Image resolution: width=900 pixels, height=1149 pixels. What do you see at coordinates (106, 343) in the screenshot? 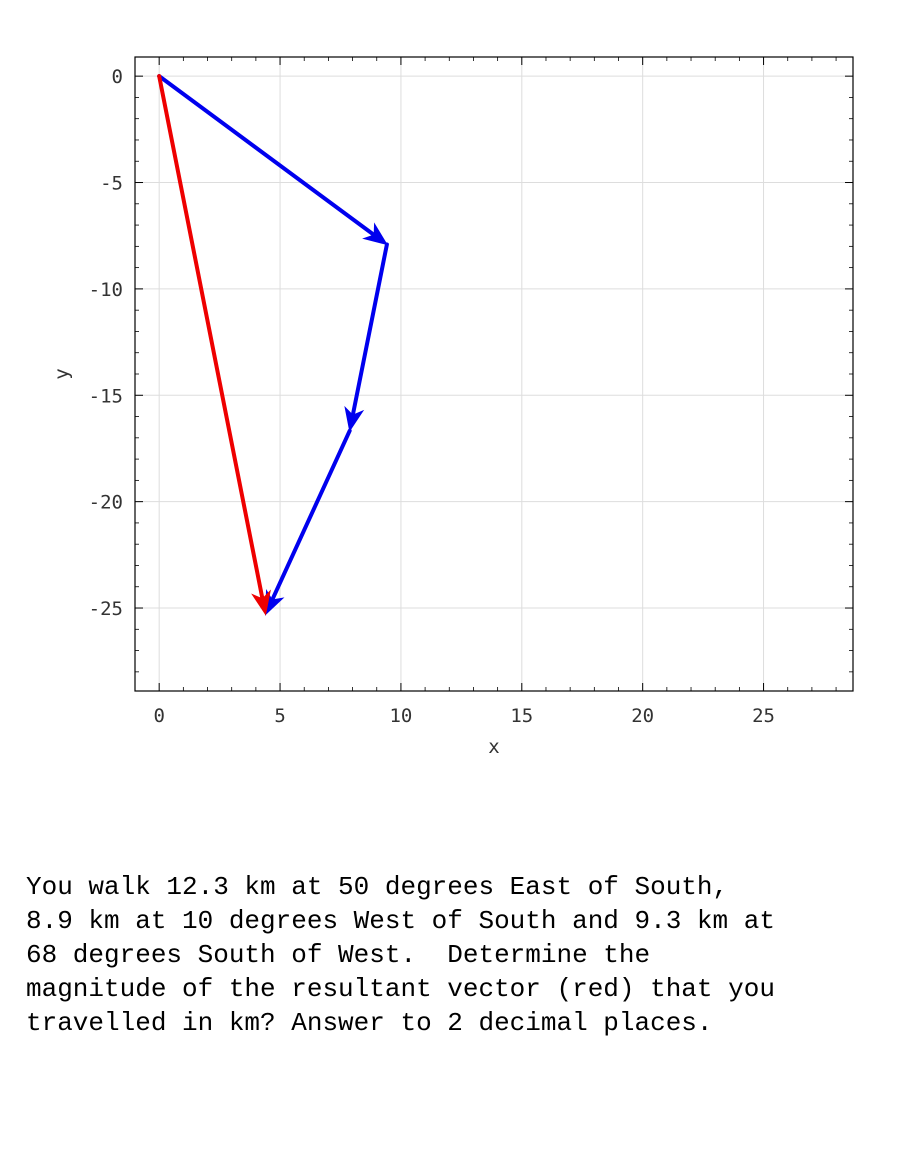
I see `y-tick-labels: 0 -5 -10 -15 -20 -25` at bounding box center [106, 343].